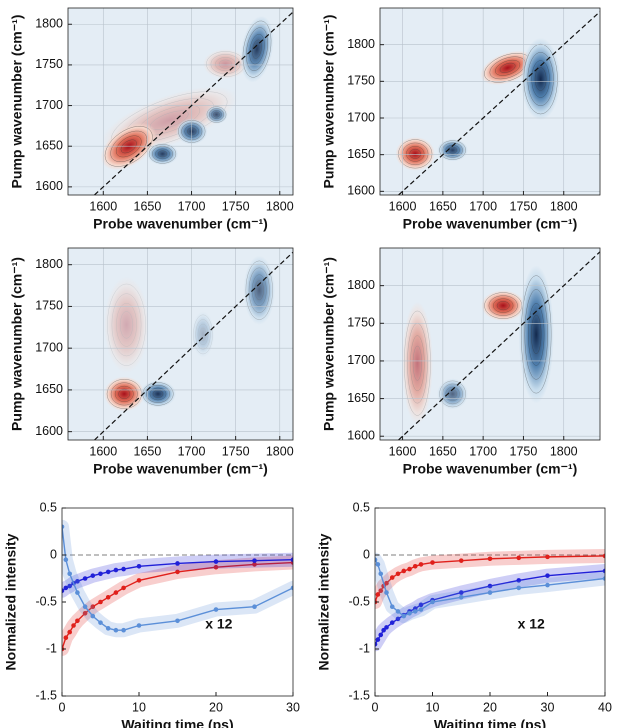  I want to click on x-tick-label: 1600, so click(403, 451).